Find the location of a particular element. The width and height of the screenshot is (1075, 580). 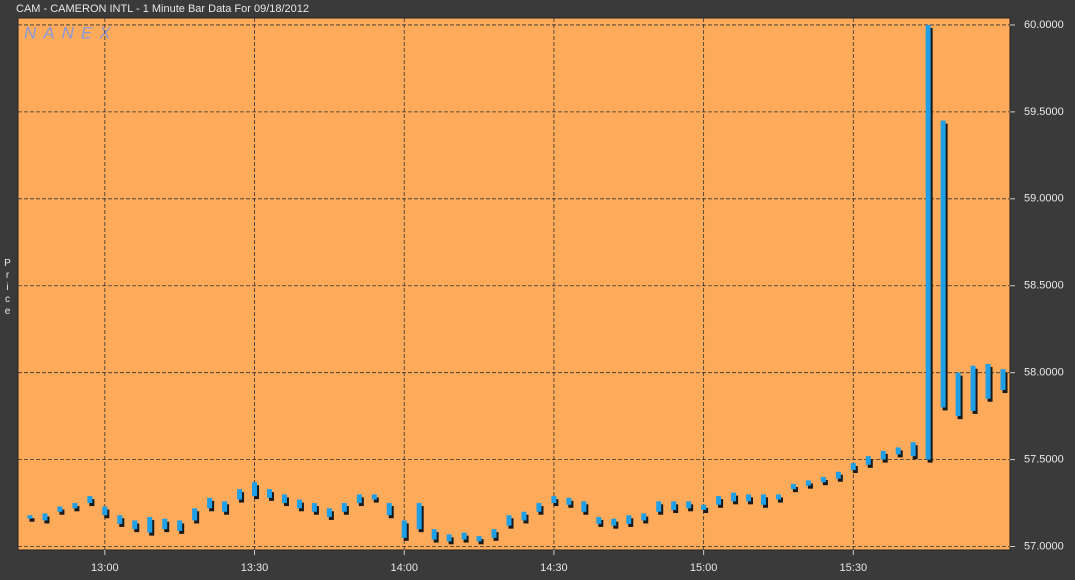

y-tick-label: 58.5000 is located at coordinates (1044, 286).